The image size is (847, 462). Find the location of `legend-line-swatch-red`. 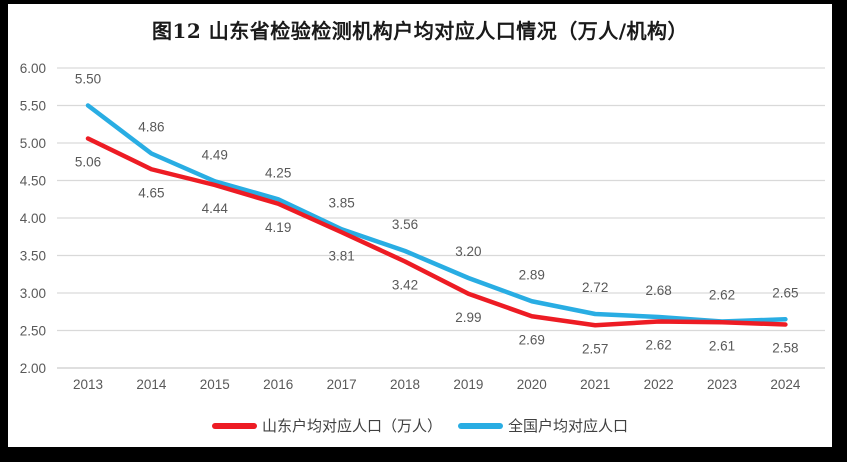

legend-line-swatch-red is located at coordinates (234, 425).